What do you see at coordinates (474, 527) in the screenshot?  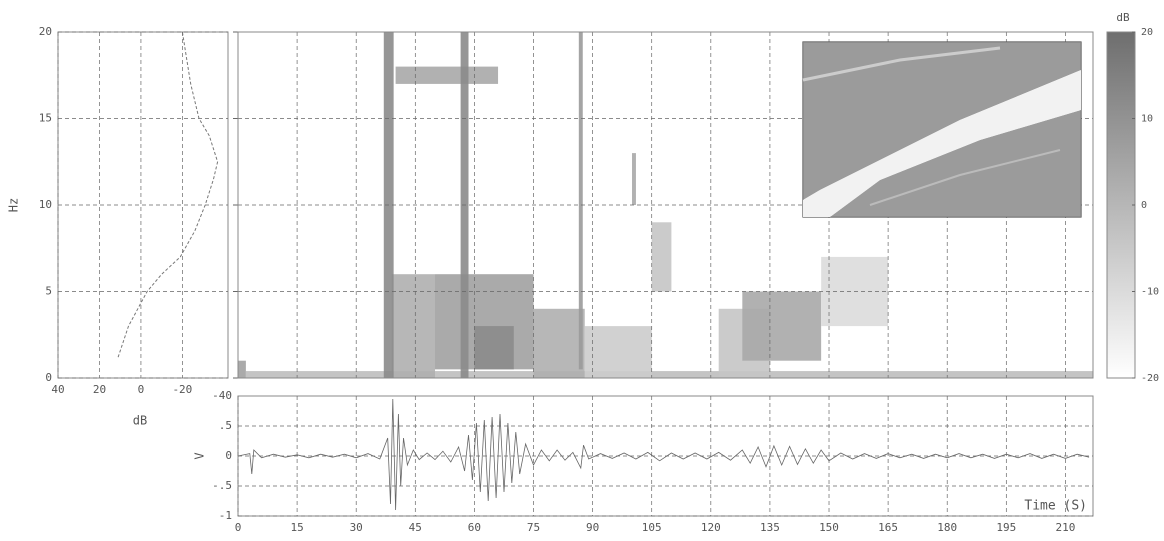 I see `x-tick-label: 60` at bounding box center [474, 527].